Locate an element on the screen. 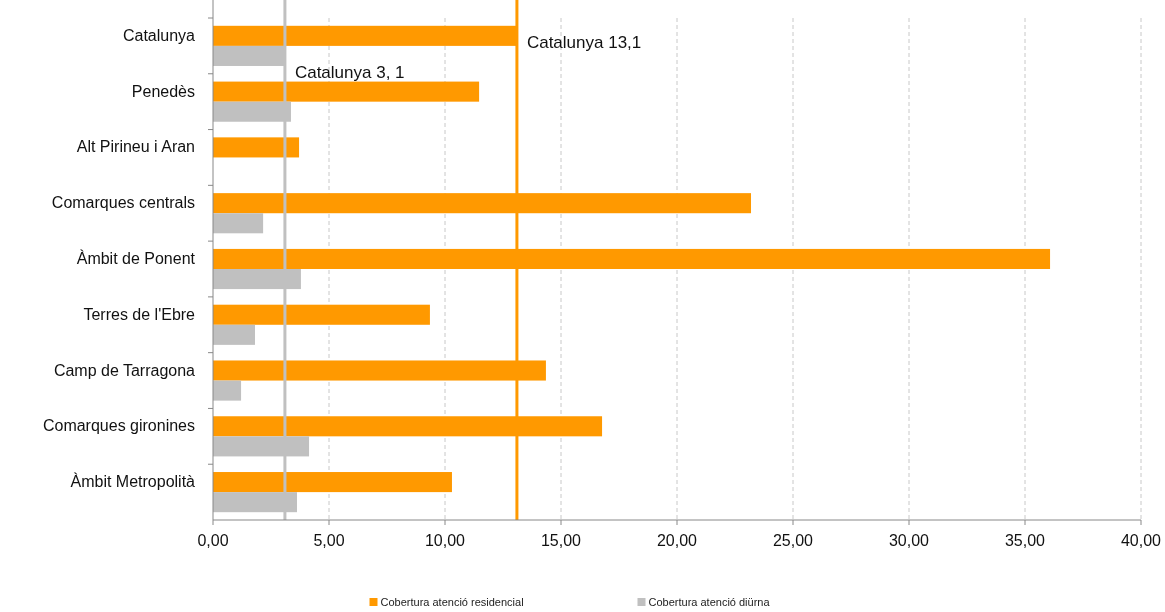 The height and width of the screenshot is (612, 1165). y-tick-label: Penedès is located at coordinates (163, 91).